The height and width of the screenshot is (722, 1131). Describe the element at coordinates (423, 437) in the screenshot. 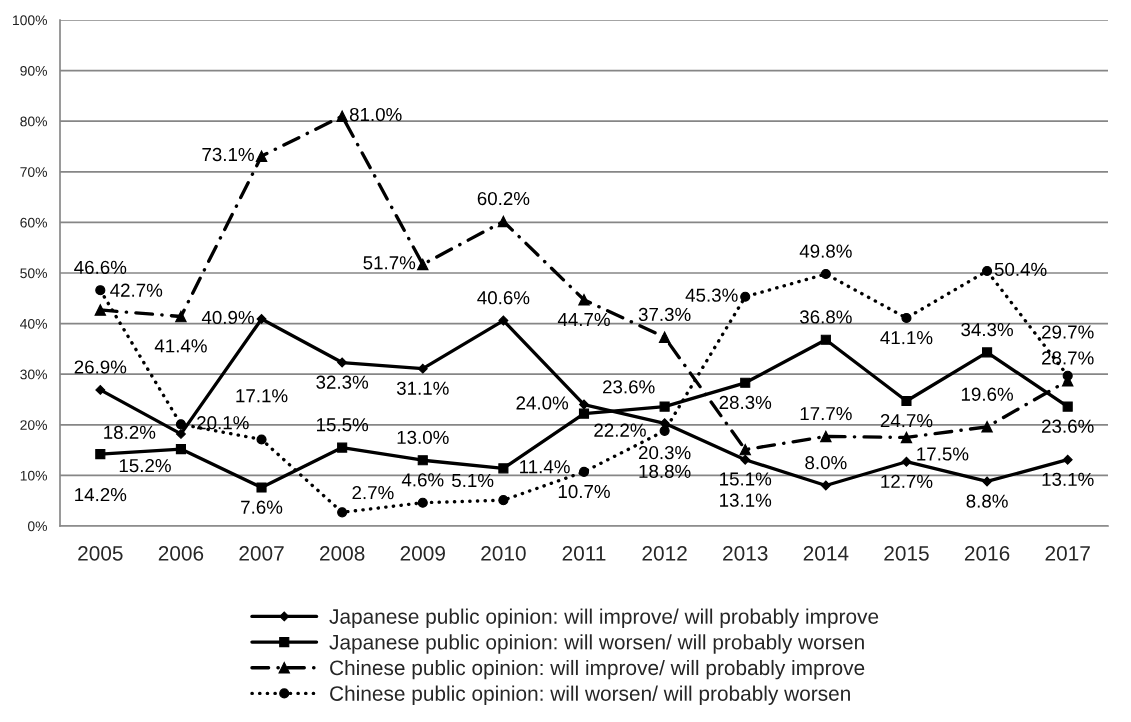

I see `data-label: 13.0%` at that location.